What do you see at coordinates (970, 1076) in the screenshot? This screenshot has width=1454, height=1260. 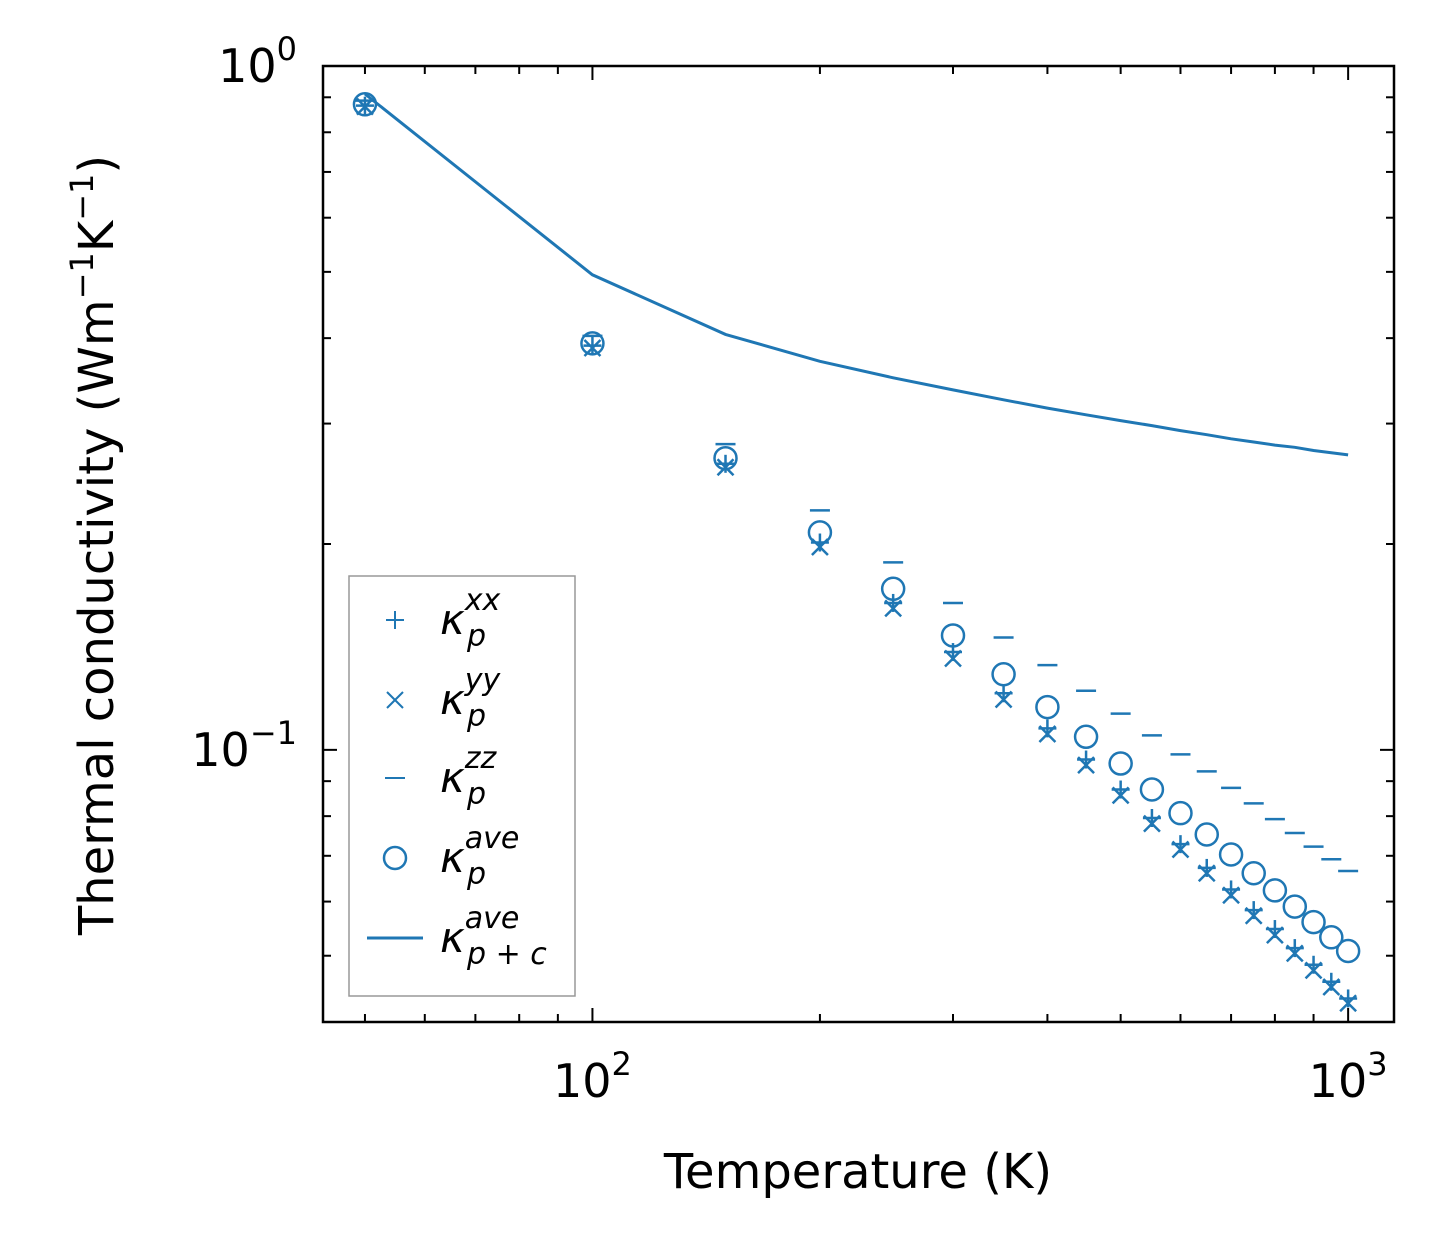 I see `x-tick-labels: 10² 10³` at bounding box center [970, 1076].